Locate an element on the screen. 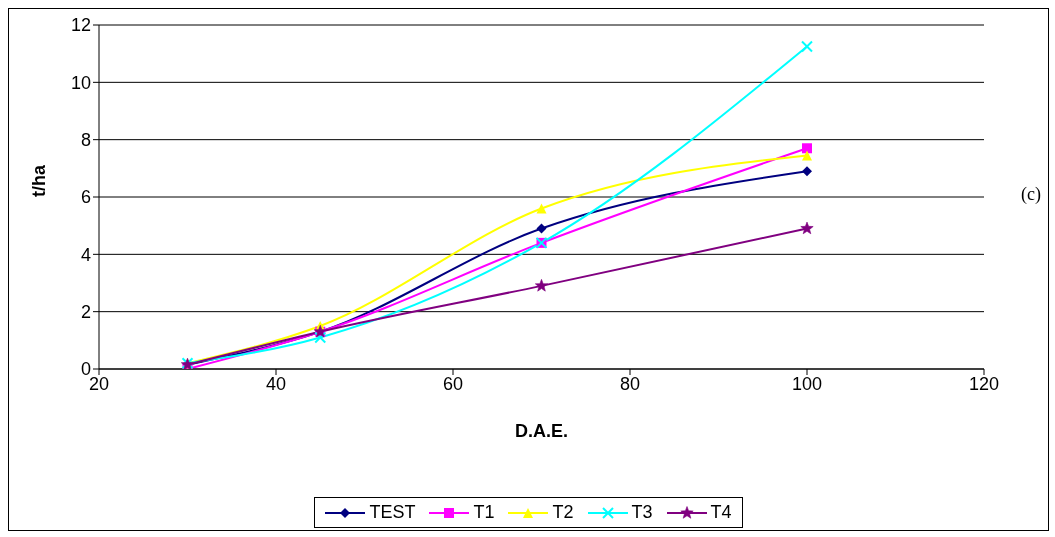 This screenshot has width=1055, height=537. x-tick-label: 60 is located at coordinates (453, 383).